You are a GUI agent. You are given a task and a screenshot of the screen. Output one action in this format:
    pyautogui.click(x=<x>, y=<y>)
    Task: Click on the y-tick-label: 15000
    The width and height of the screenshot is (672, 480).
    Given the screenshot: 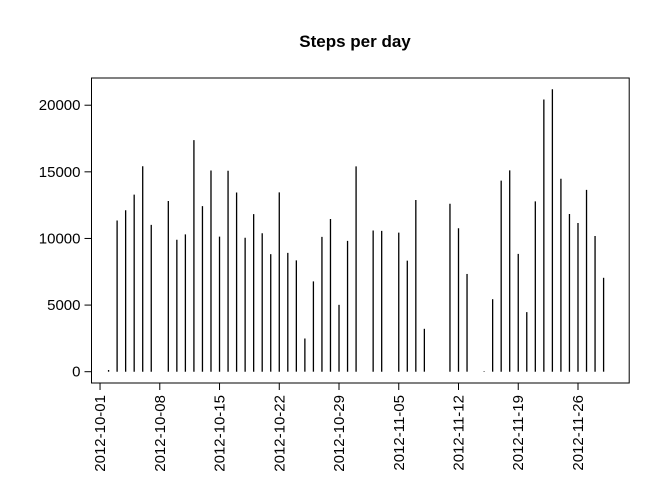 What is the action you would take?
    pyautogui.click(x=60, y=172)
    